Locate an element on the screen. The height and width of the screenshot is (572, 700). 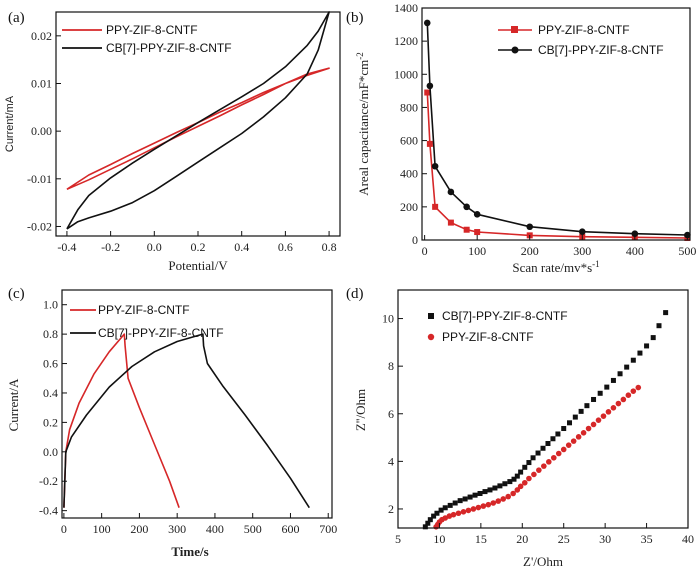
chart-b-xtick-label: 400 is located at coordinates (635, 251).